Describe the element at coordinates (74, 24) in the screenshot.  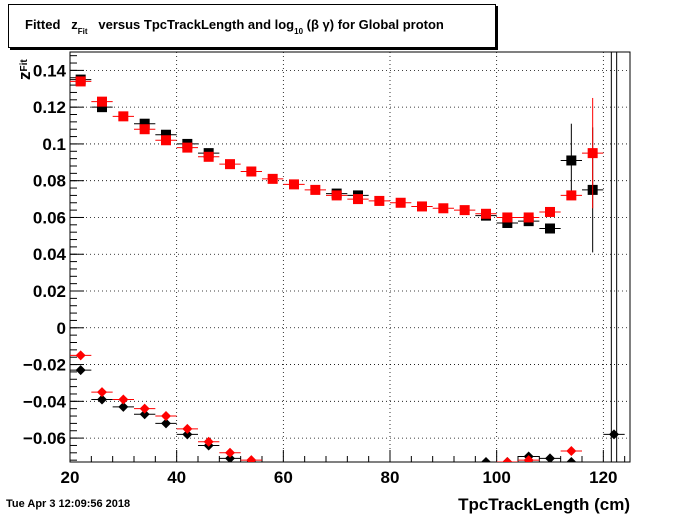
I see `title-z: z` at that location.